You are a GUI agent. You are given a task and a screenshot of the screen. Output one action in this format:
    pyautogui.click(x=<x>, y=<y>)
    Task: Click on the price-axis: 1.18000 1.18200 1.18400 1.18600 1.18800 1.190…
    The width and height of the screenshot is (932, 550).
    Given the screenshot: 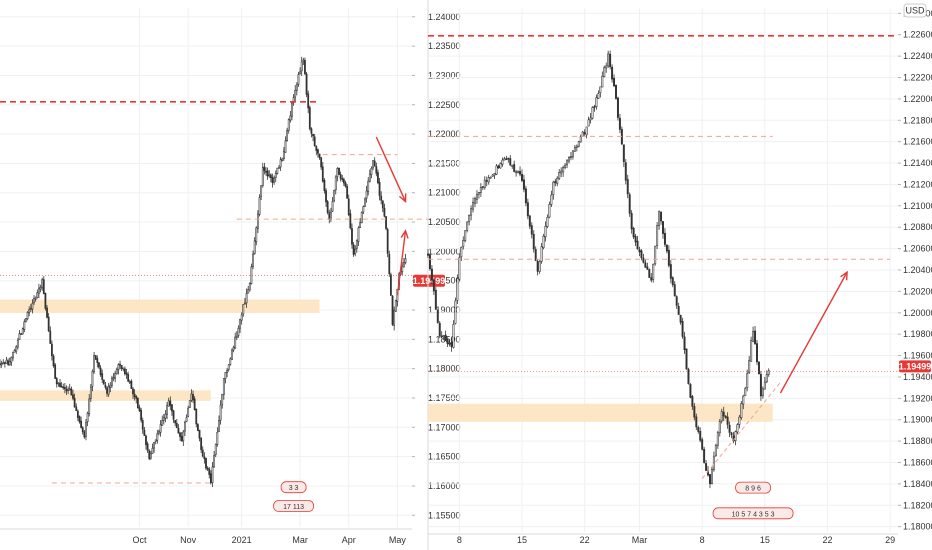 What is the action you would take?
    pyautogui.click(x=915, y=270)
    